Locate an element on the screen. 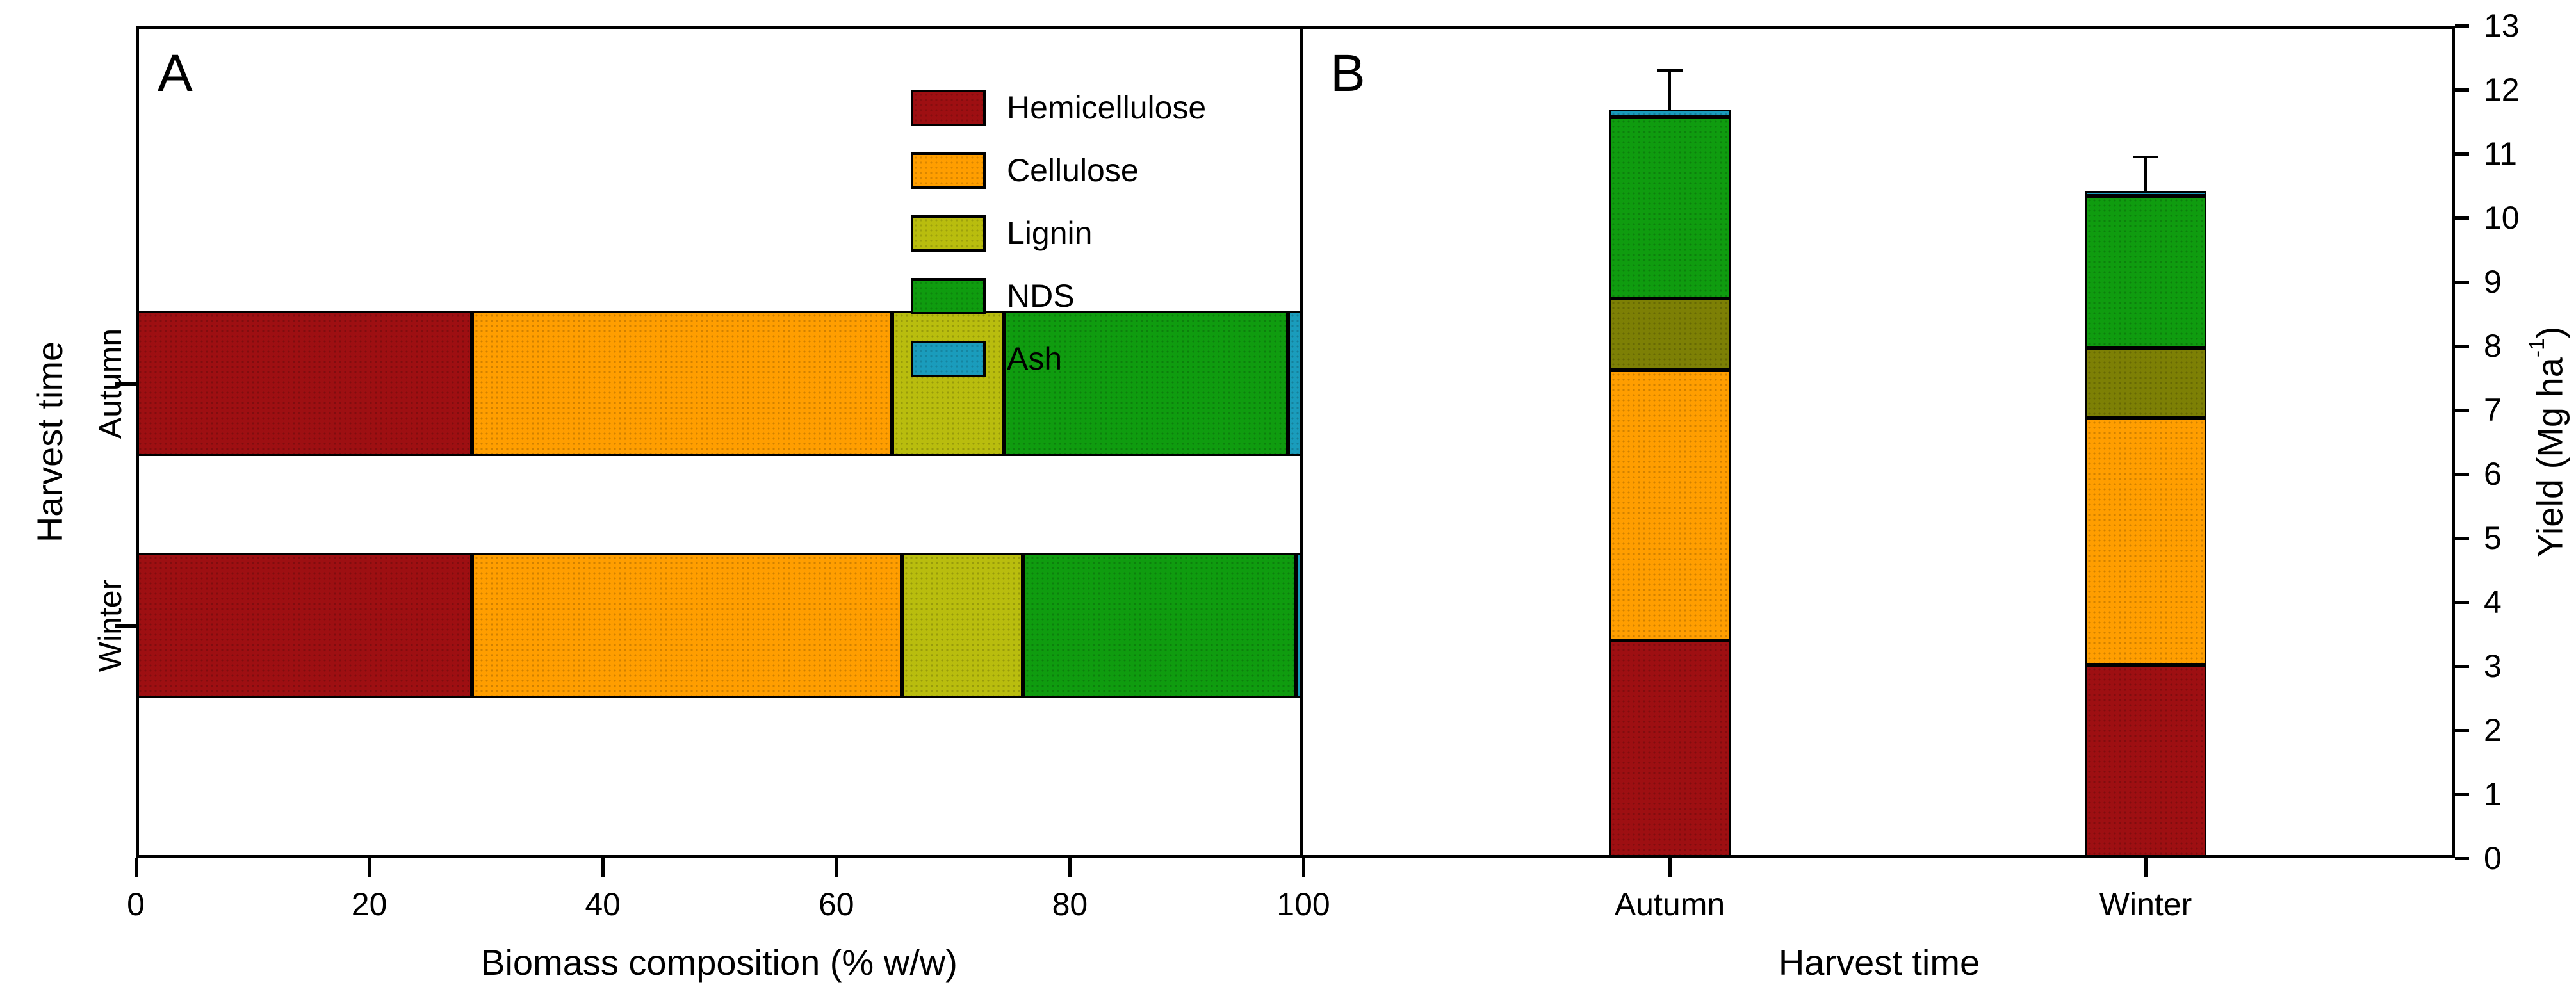  panel-b-y-tick-label: 11 is located at coordinates (2500, 154).